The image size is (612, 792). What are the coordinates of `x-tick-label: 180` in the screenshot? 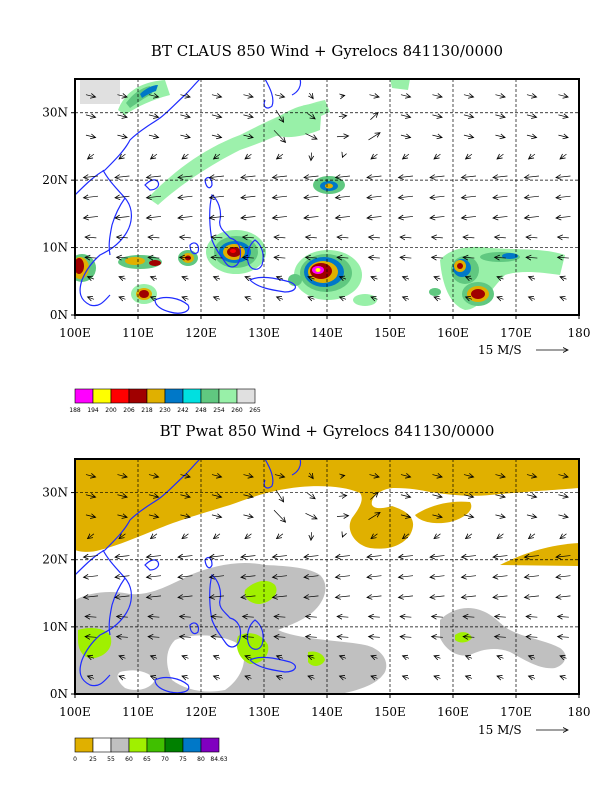 It's located at (579, 333).